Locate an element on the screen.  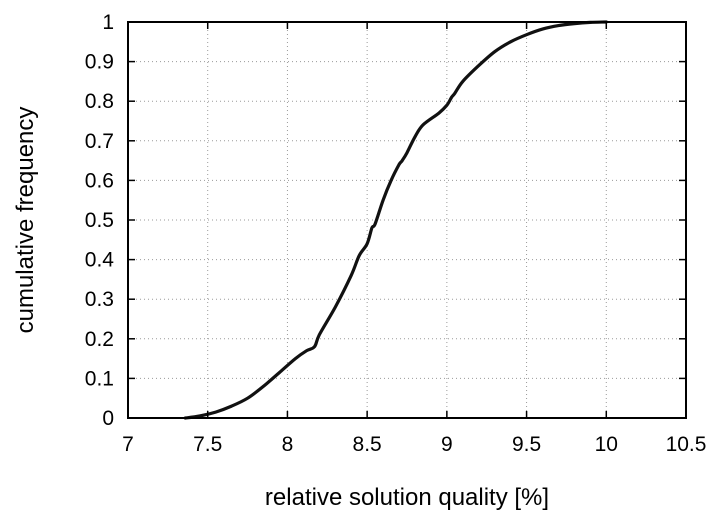
x-tick-label: 10 is located at coordinates (606, 444).